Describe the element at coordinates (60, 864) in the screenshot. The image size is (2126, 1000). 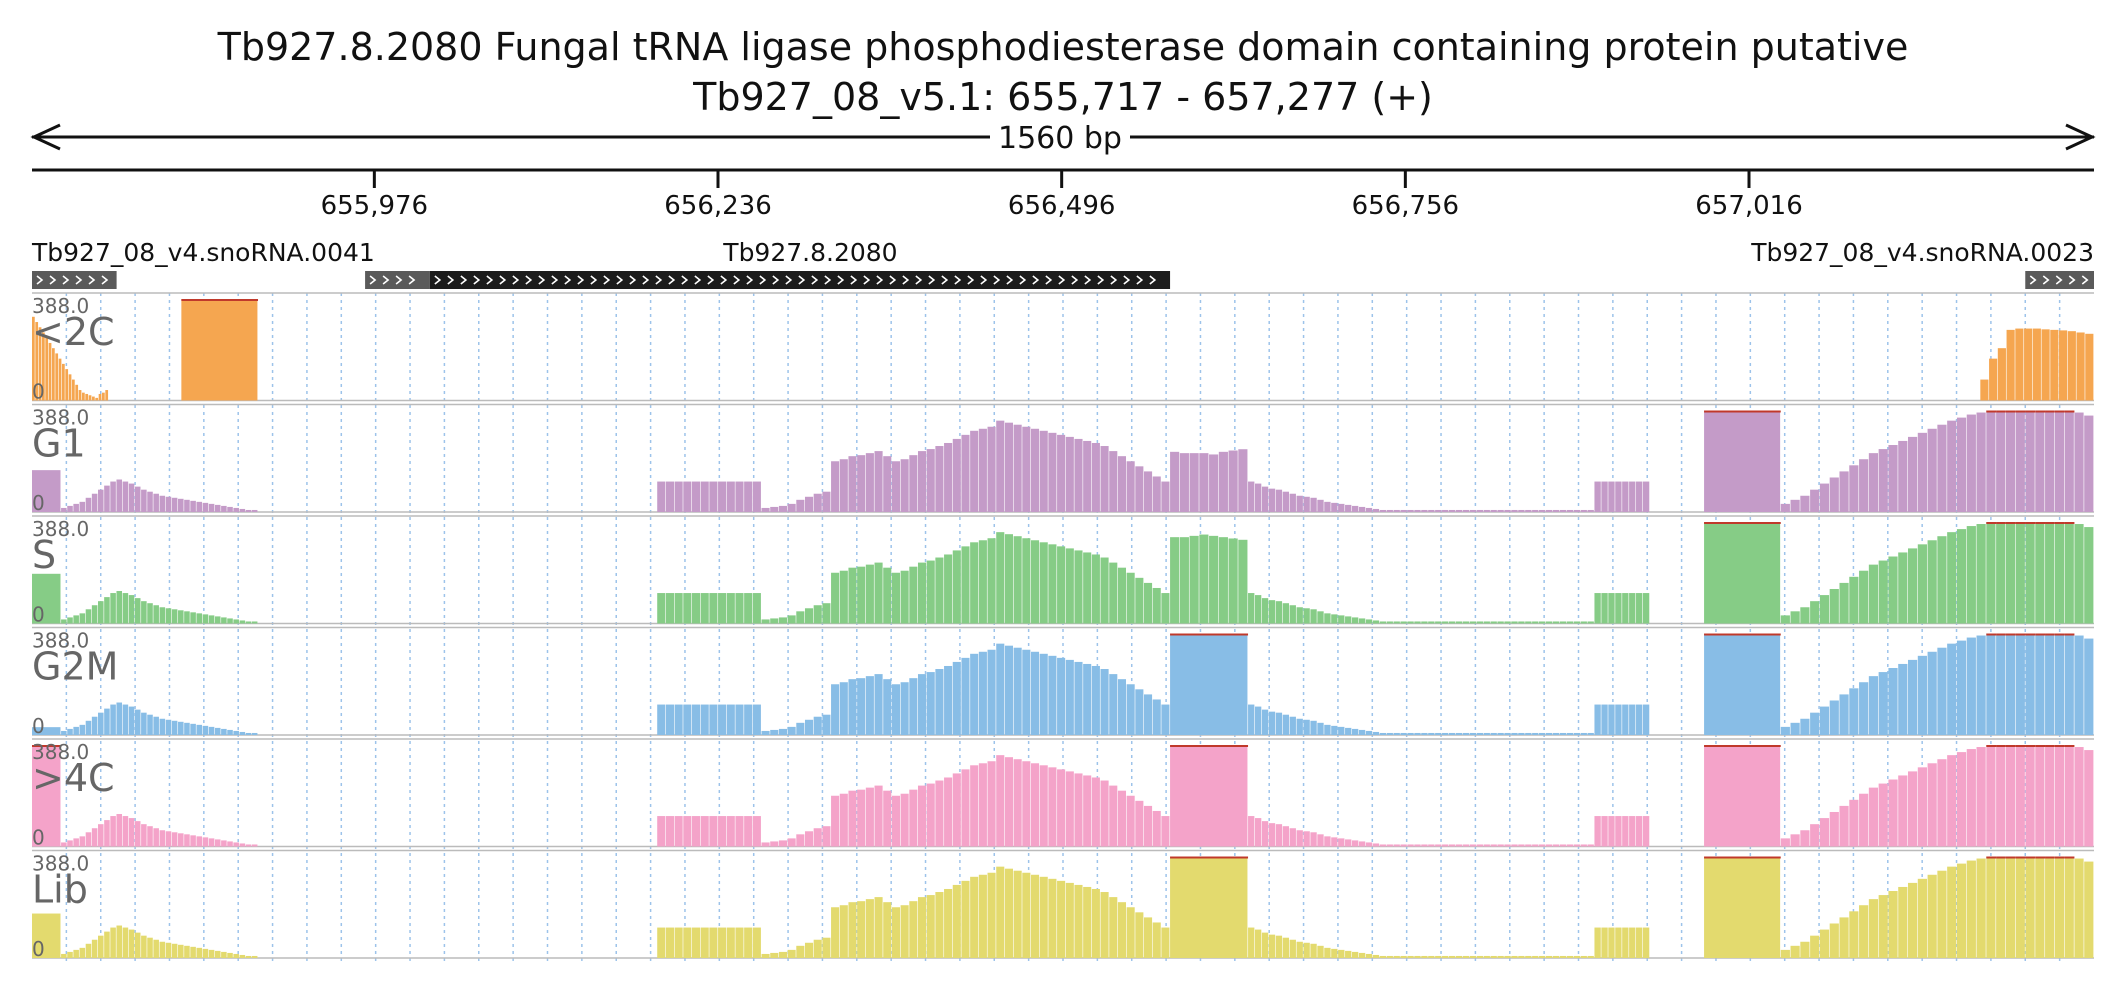
I see `track-scale-max: 388.0` at that location.